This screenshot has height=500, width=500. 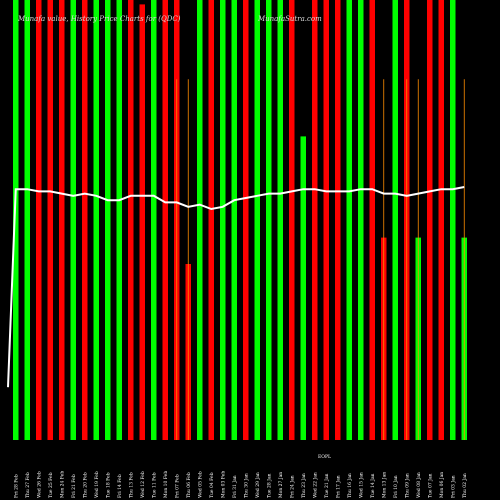 What do you see at coordinates (327, 485) in the screenshot?
I see `x-tick-label: Tue 21 Jan` at bounding box center [327, 485].